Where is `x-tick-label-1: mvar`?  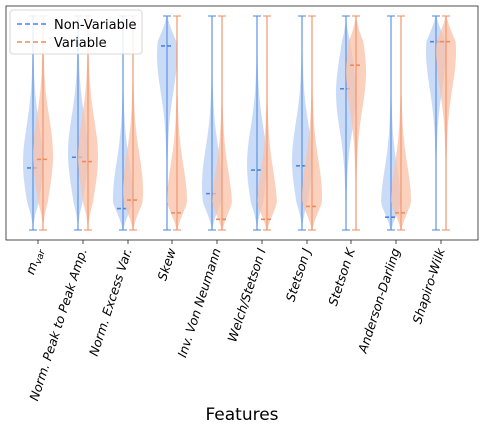
x-tick-label-1: mvar is located at coordinates (35, 261).